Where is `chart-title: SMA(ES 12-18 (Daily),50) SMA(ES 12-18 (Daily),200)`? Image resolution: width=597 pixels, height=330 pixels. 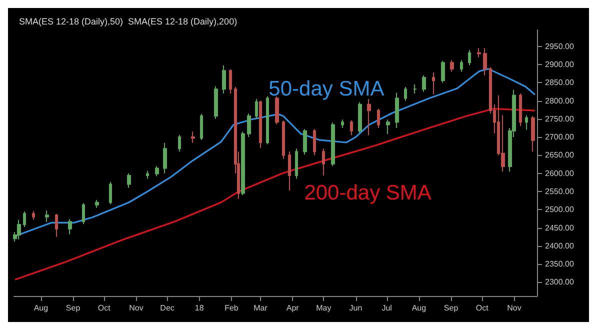 chart-title: SMA(ES 12-18 (Daily),50) SMA(ES 12-18 (Daily),200) is located at coordinates (128, 21).